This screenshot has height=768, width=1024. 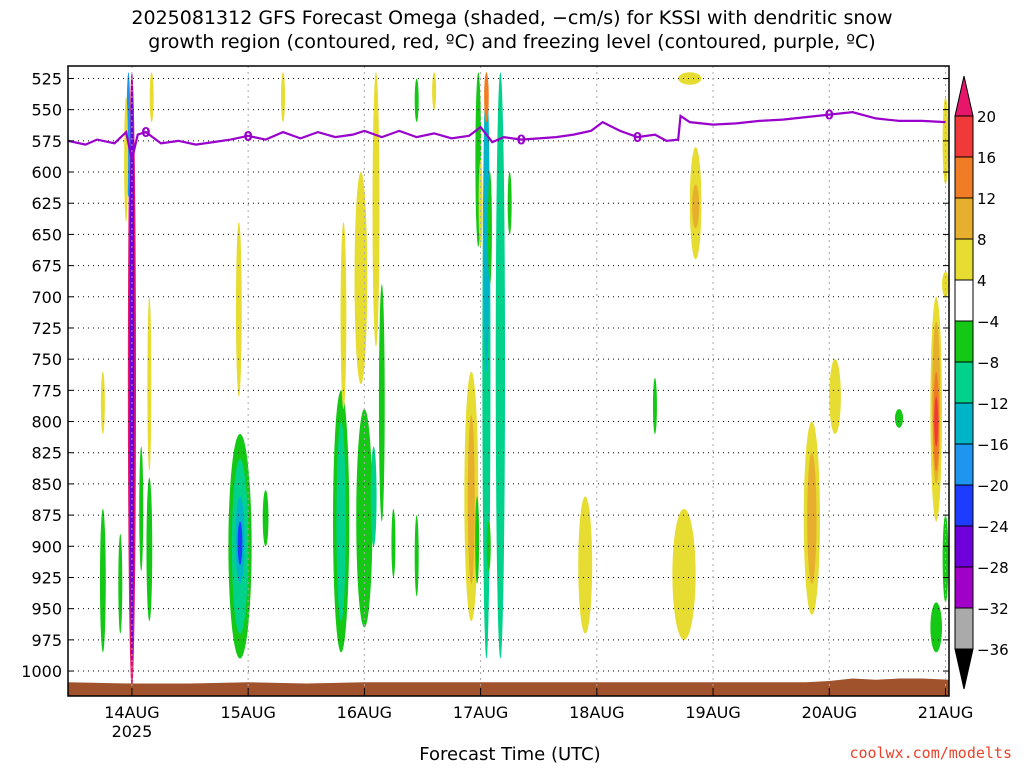 What do you see at coordinates (829, 116) in the screenshot?
I see `freezing-level-label-4: 0` at bounding box center [829, 116].